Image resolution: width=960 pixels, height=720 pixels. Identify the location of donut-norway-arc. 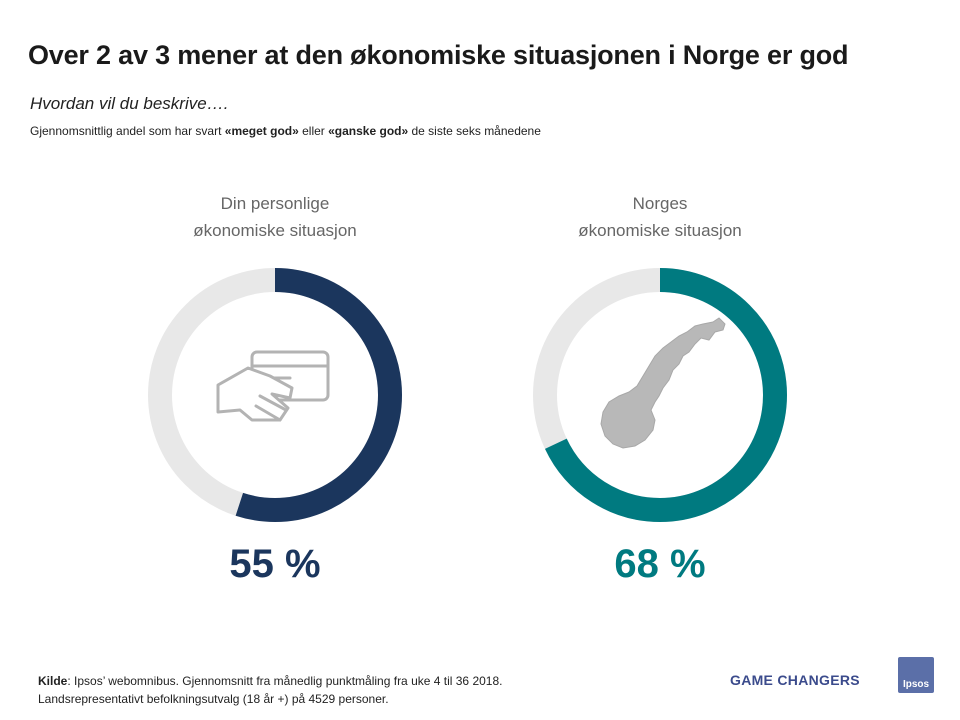
(660, 395).